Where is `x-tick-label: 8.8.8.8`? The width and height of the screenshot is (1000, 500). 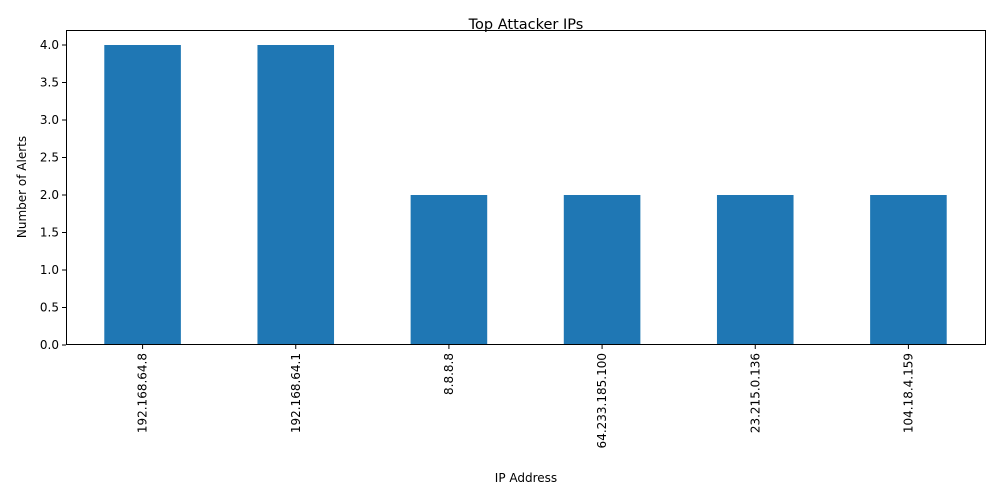
x-tick-label: 8.8.8.8 is located at coordinates (449, 374).